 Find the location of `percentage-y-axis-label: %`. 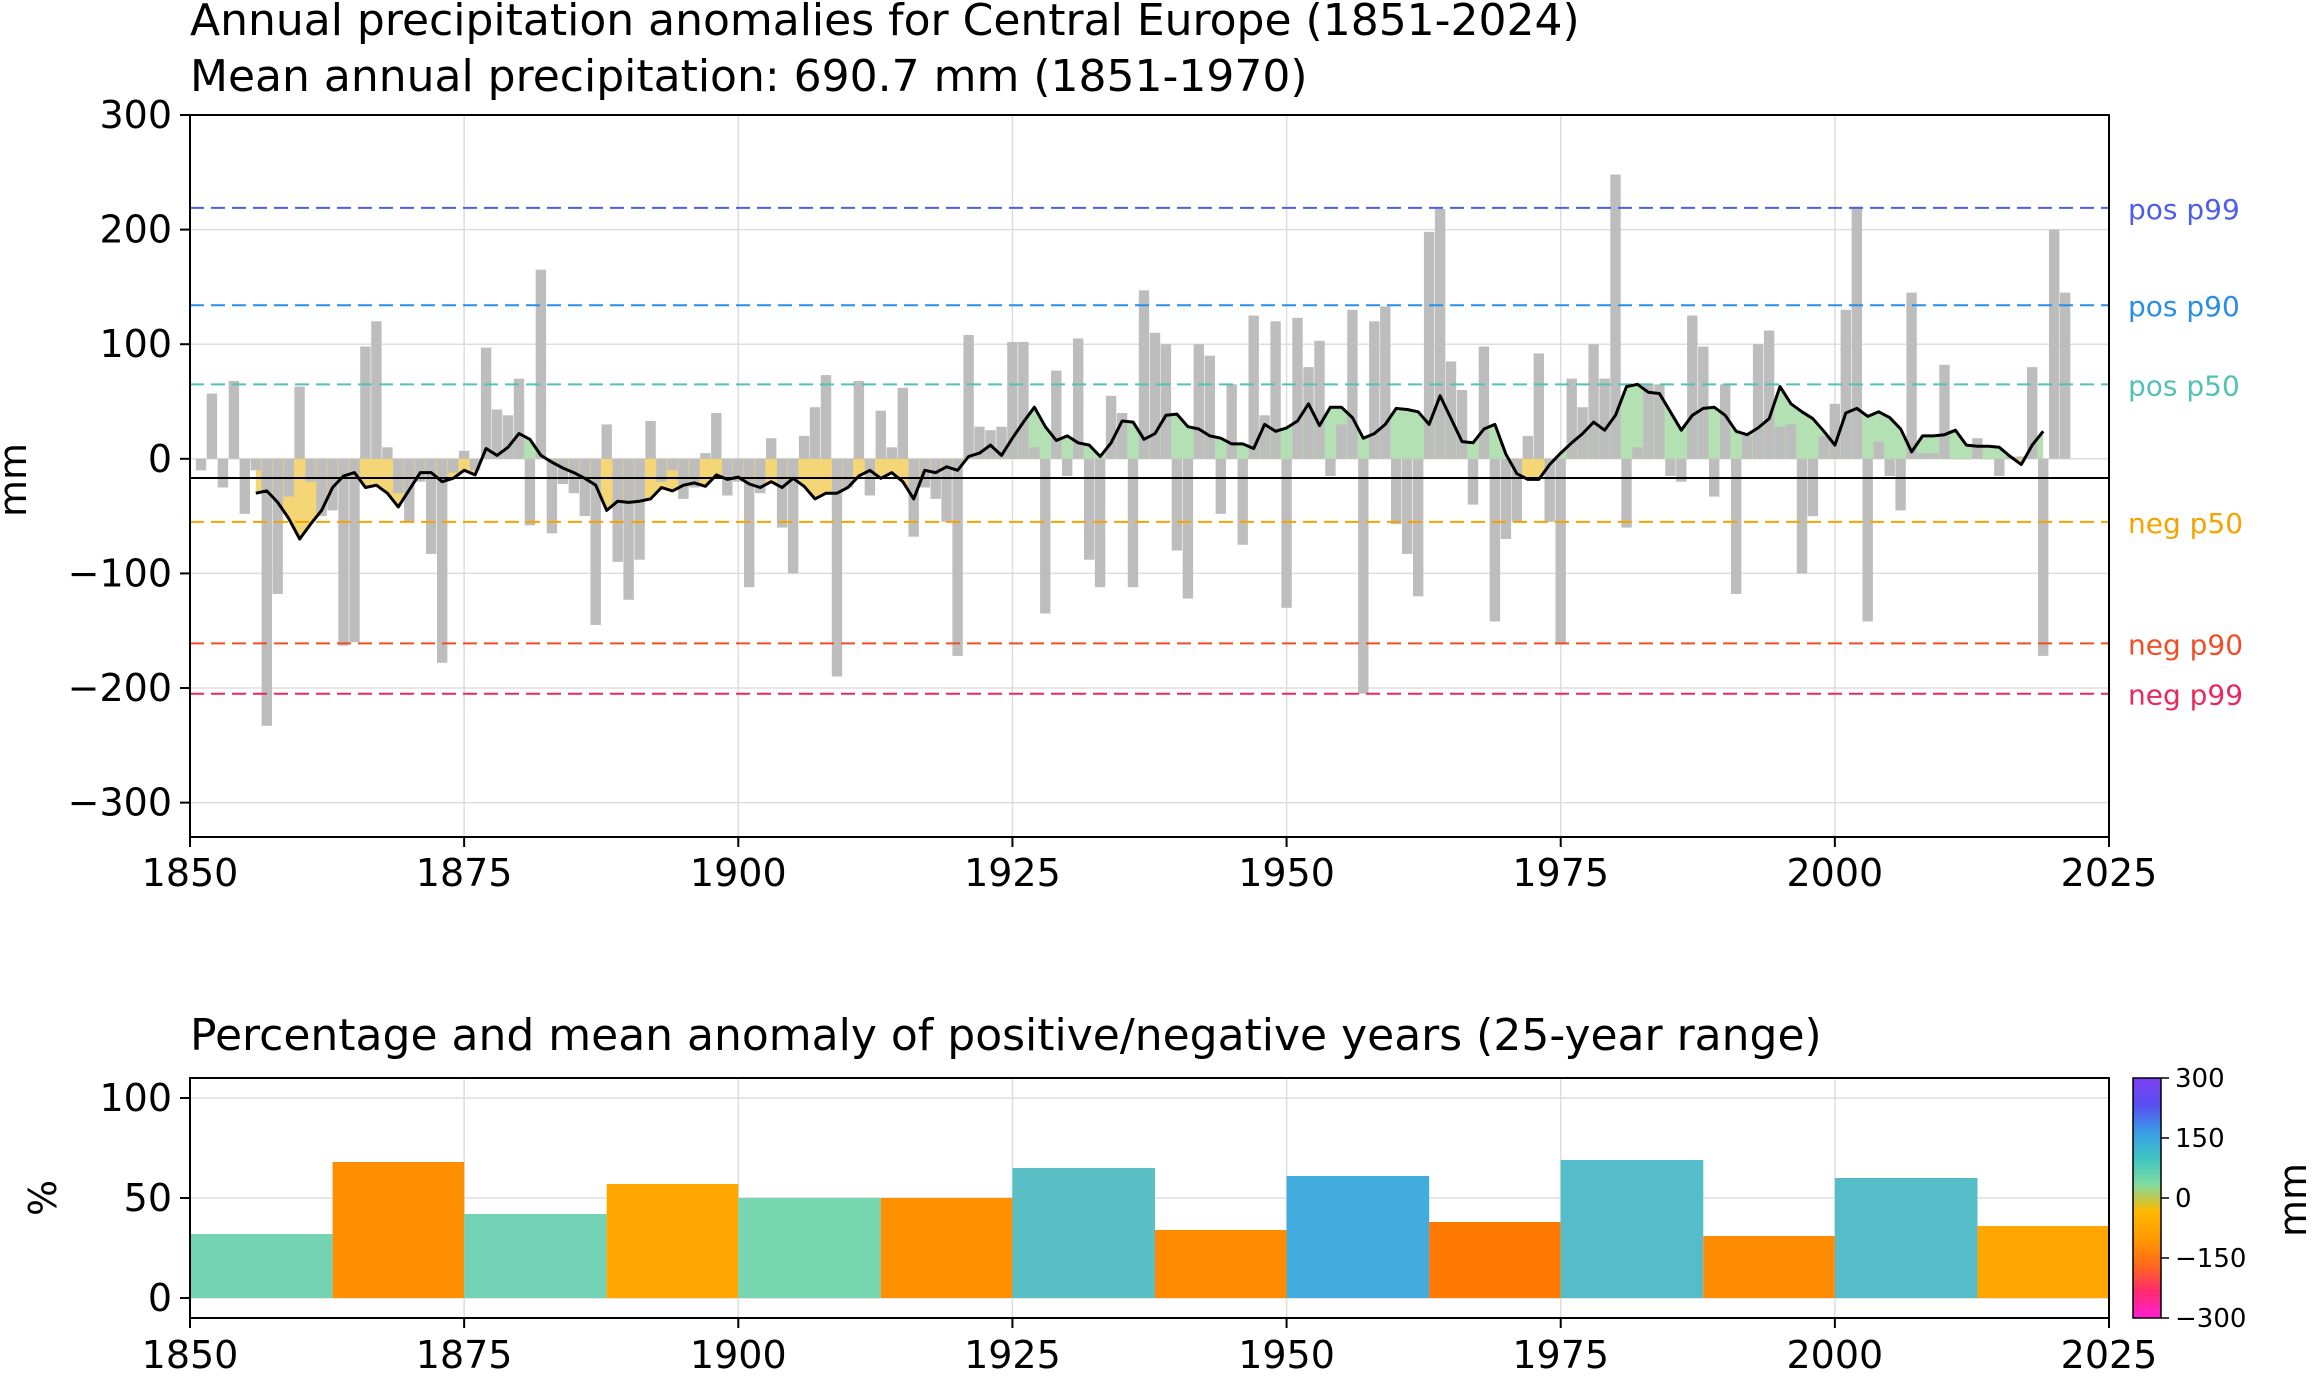

percentage-y-axis-label: % is located at coordinates (43, 1198).